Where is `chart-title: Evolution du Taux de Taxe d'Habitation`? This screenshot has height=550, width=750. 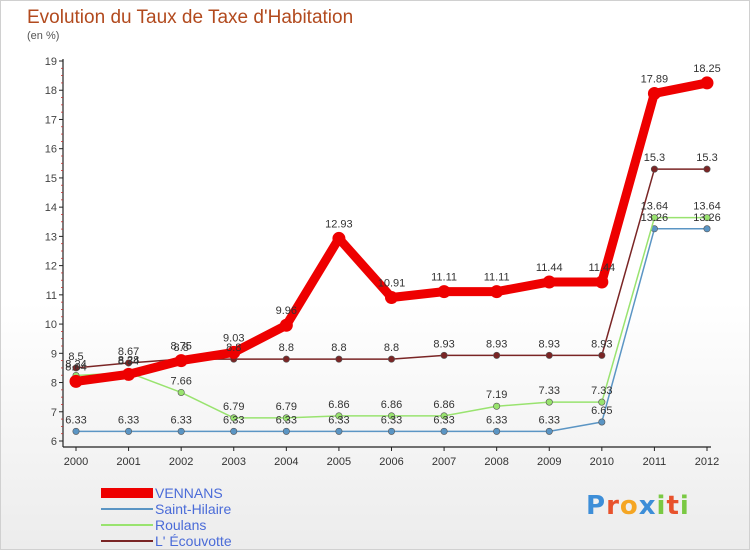
chart-title: Evolution du Taux de Taxe d'Habitation is located at coordinates (190, 17).